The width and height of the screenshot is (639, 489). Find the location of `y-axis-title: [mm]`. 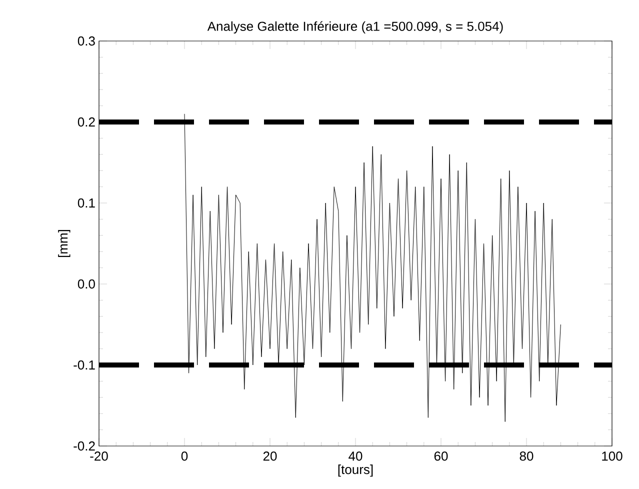

y-axis-title: [mm] is located at coordinates (64, 244).